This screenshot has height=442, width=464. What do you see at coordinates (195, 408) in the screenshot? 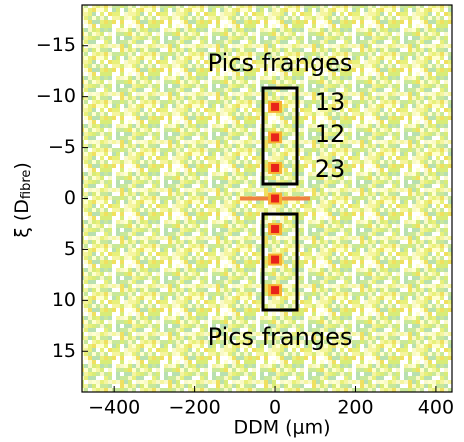
I see `x-tick-label: −200` at bounding box center [195, 408].